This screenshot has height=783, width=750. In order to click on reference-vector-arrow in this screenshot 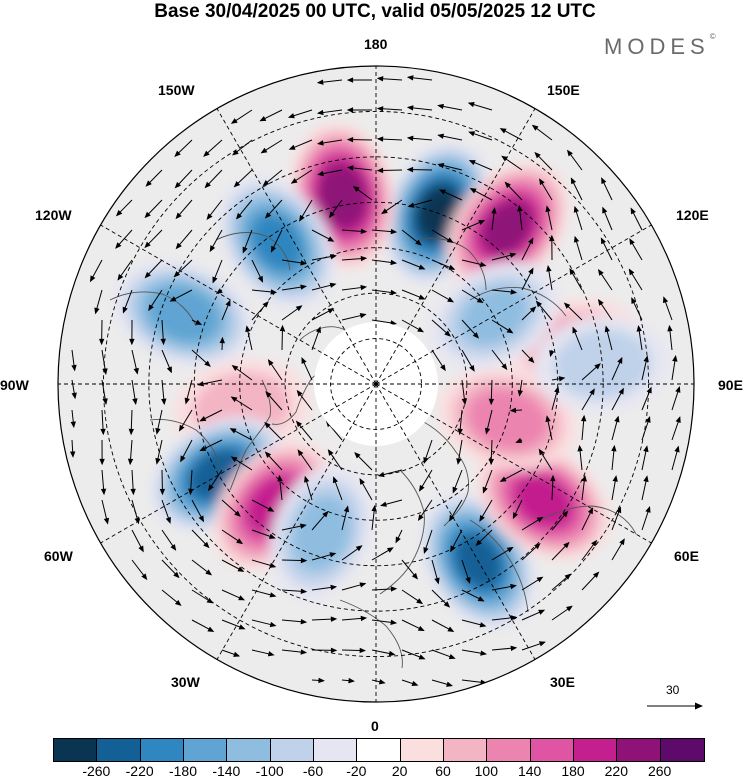, I will do `click(675, 706)`.